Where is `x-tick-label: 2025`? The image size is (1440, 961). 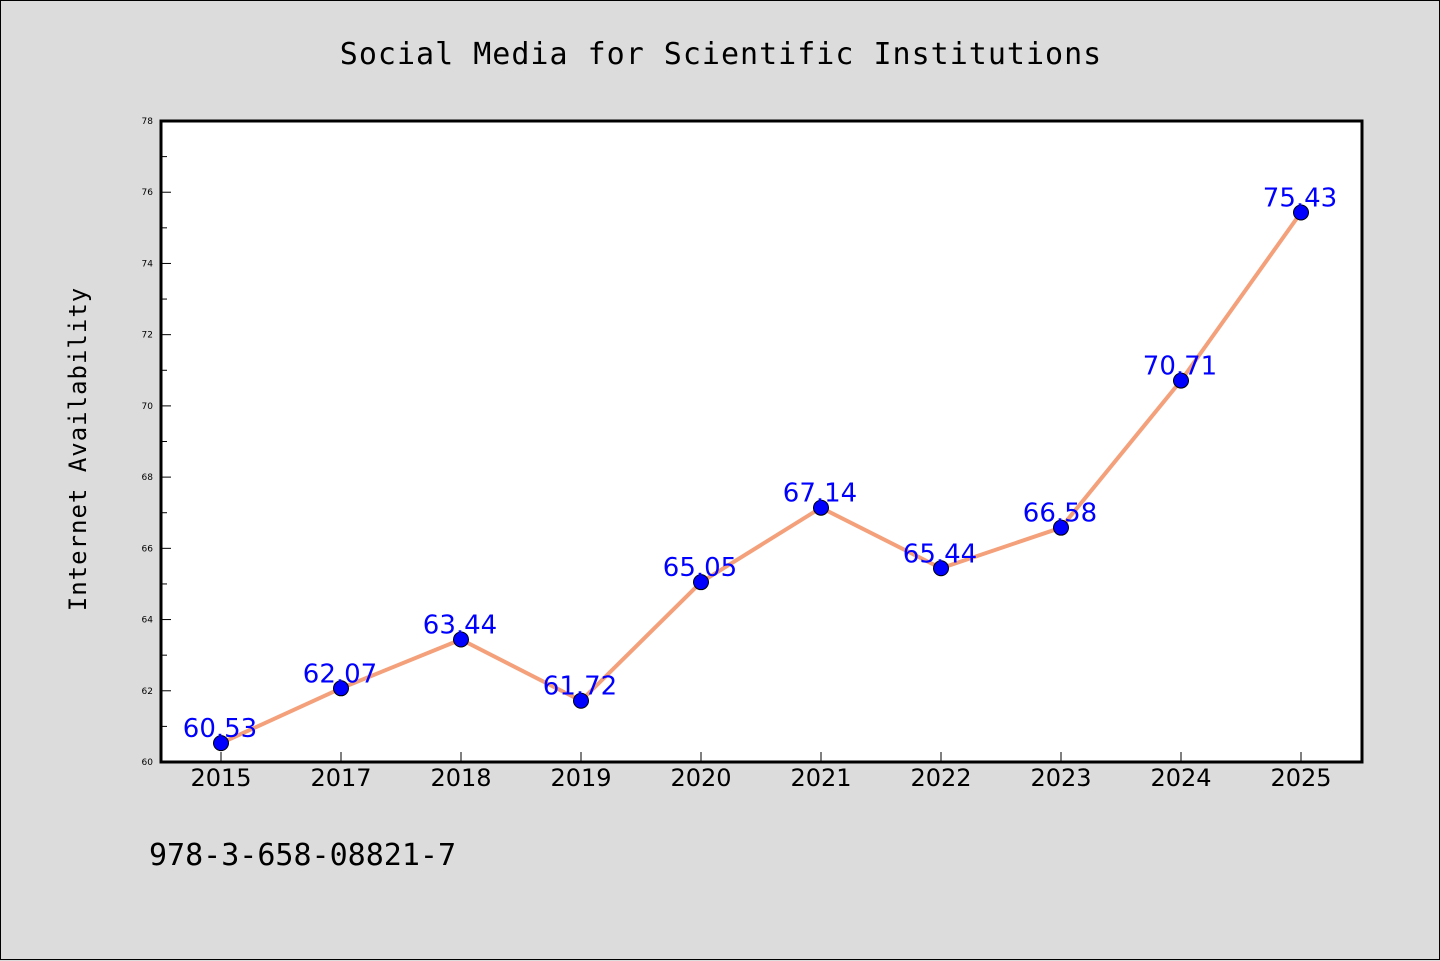
x-tick-label: 2025 is located at coordinates (1300, 778).